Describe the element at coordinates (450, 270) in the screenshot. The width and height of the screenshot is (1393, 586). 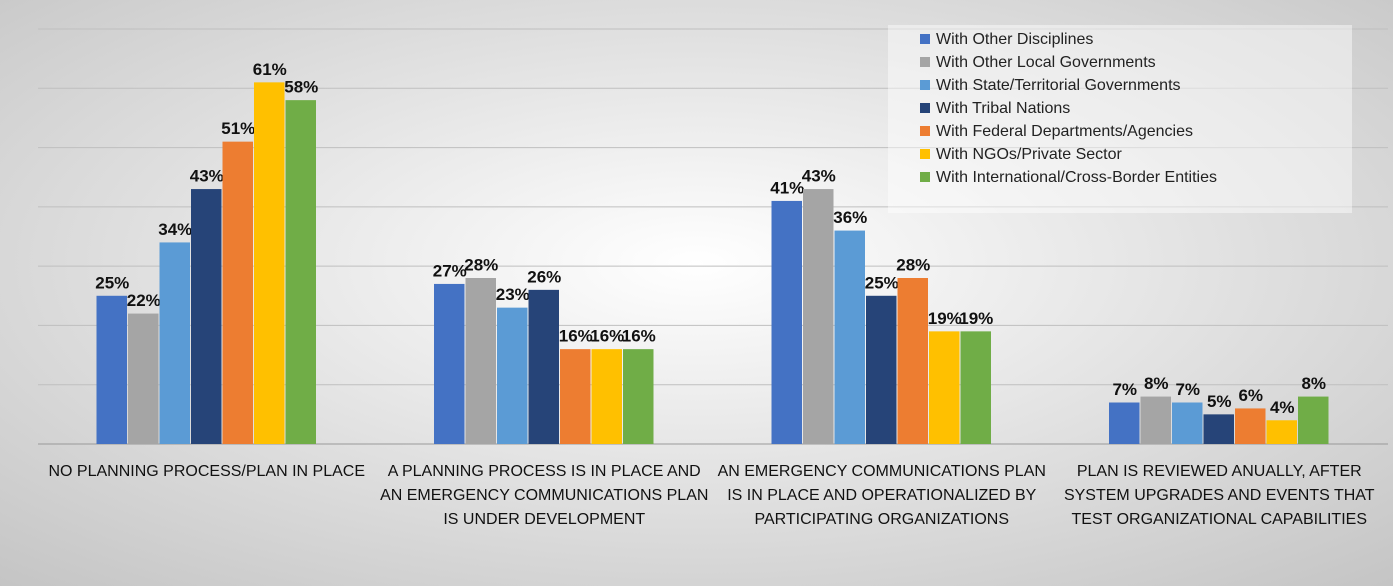
I see `data-label: 27%` at that location.